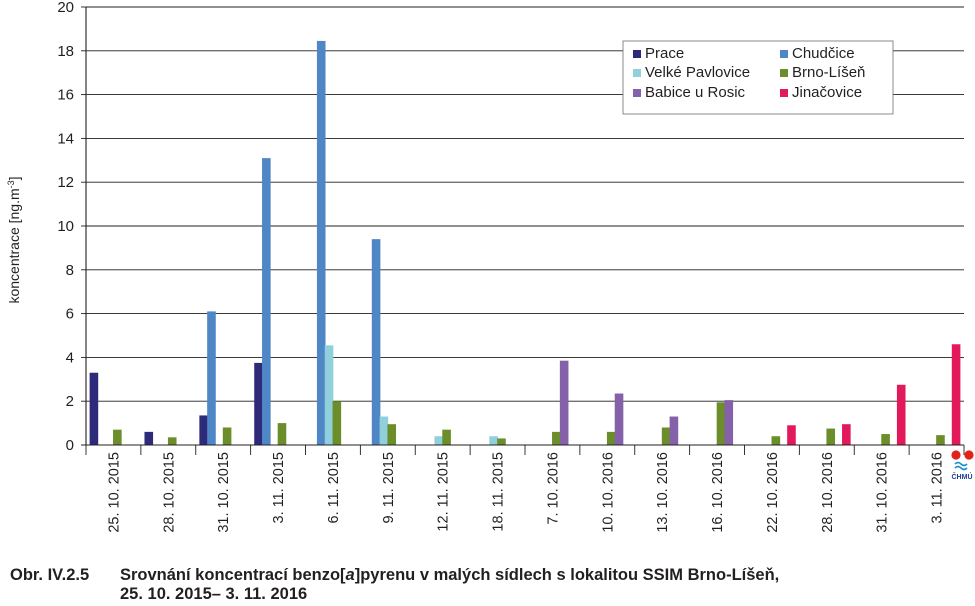 The image size is (975, 606). Describe the element at coordinates (828, 72) in the screenshot. I see `legend-label: Brno-Líšeň` at that location.